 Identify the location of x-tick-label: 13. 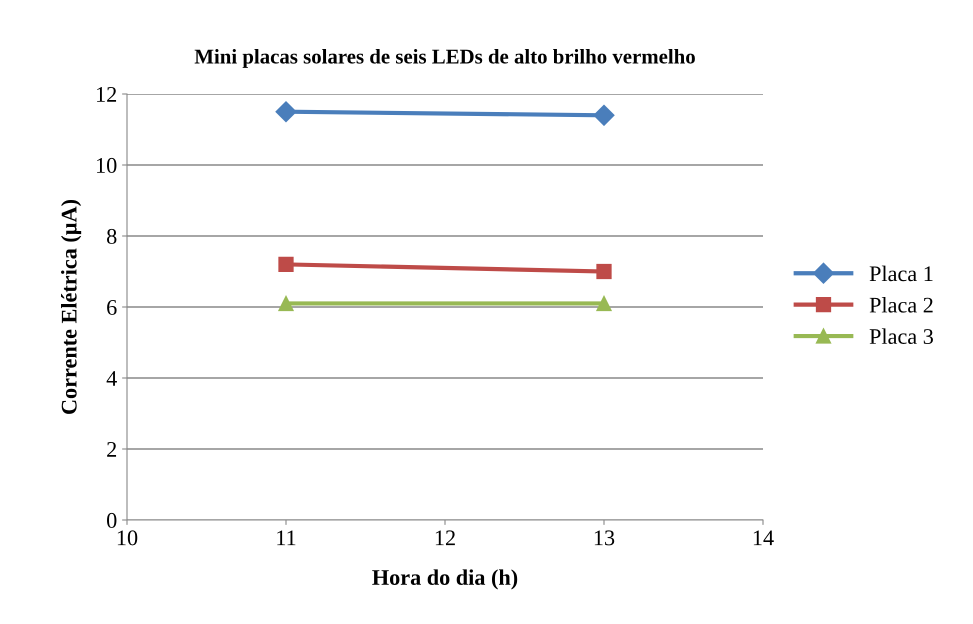
(604, 538).